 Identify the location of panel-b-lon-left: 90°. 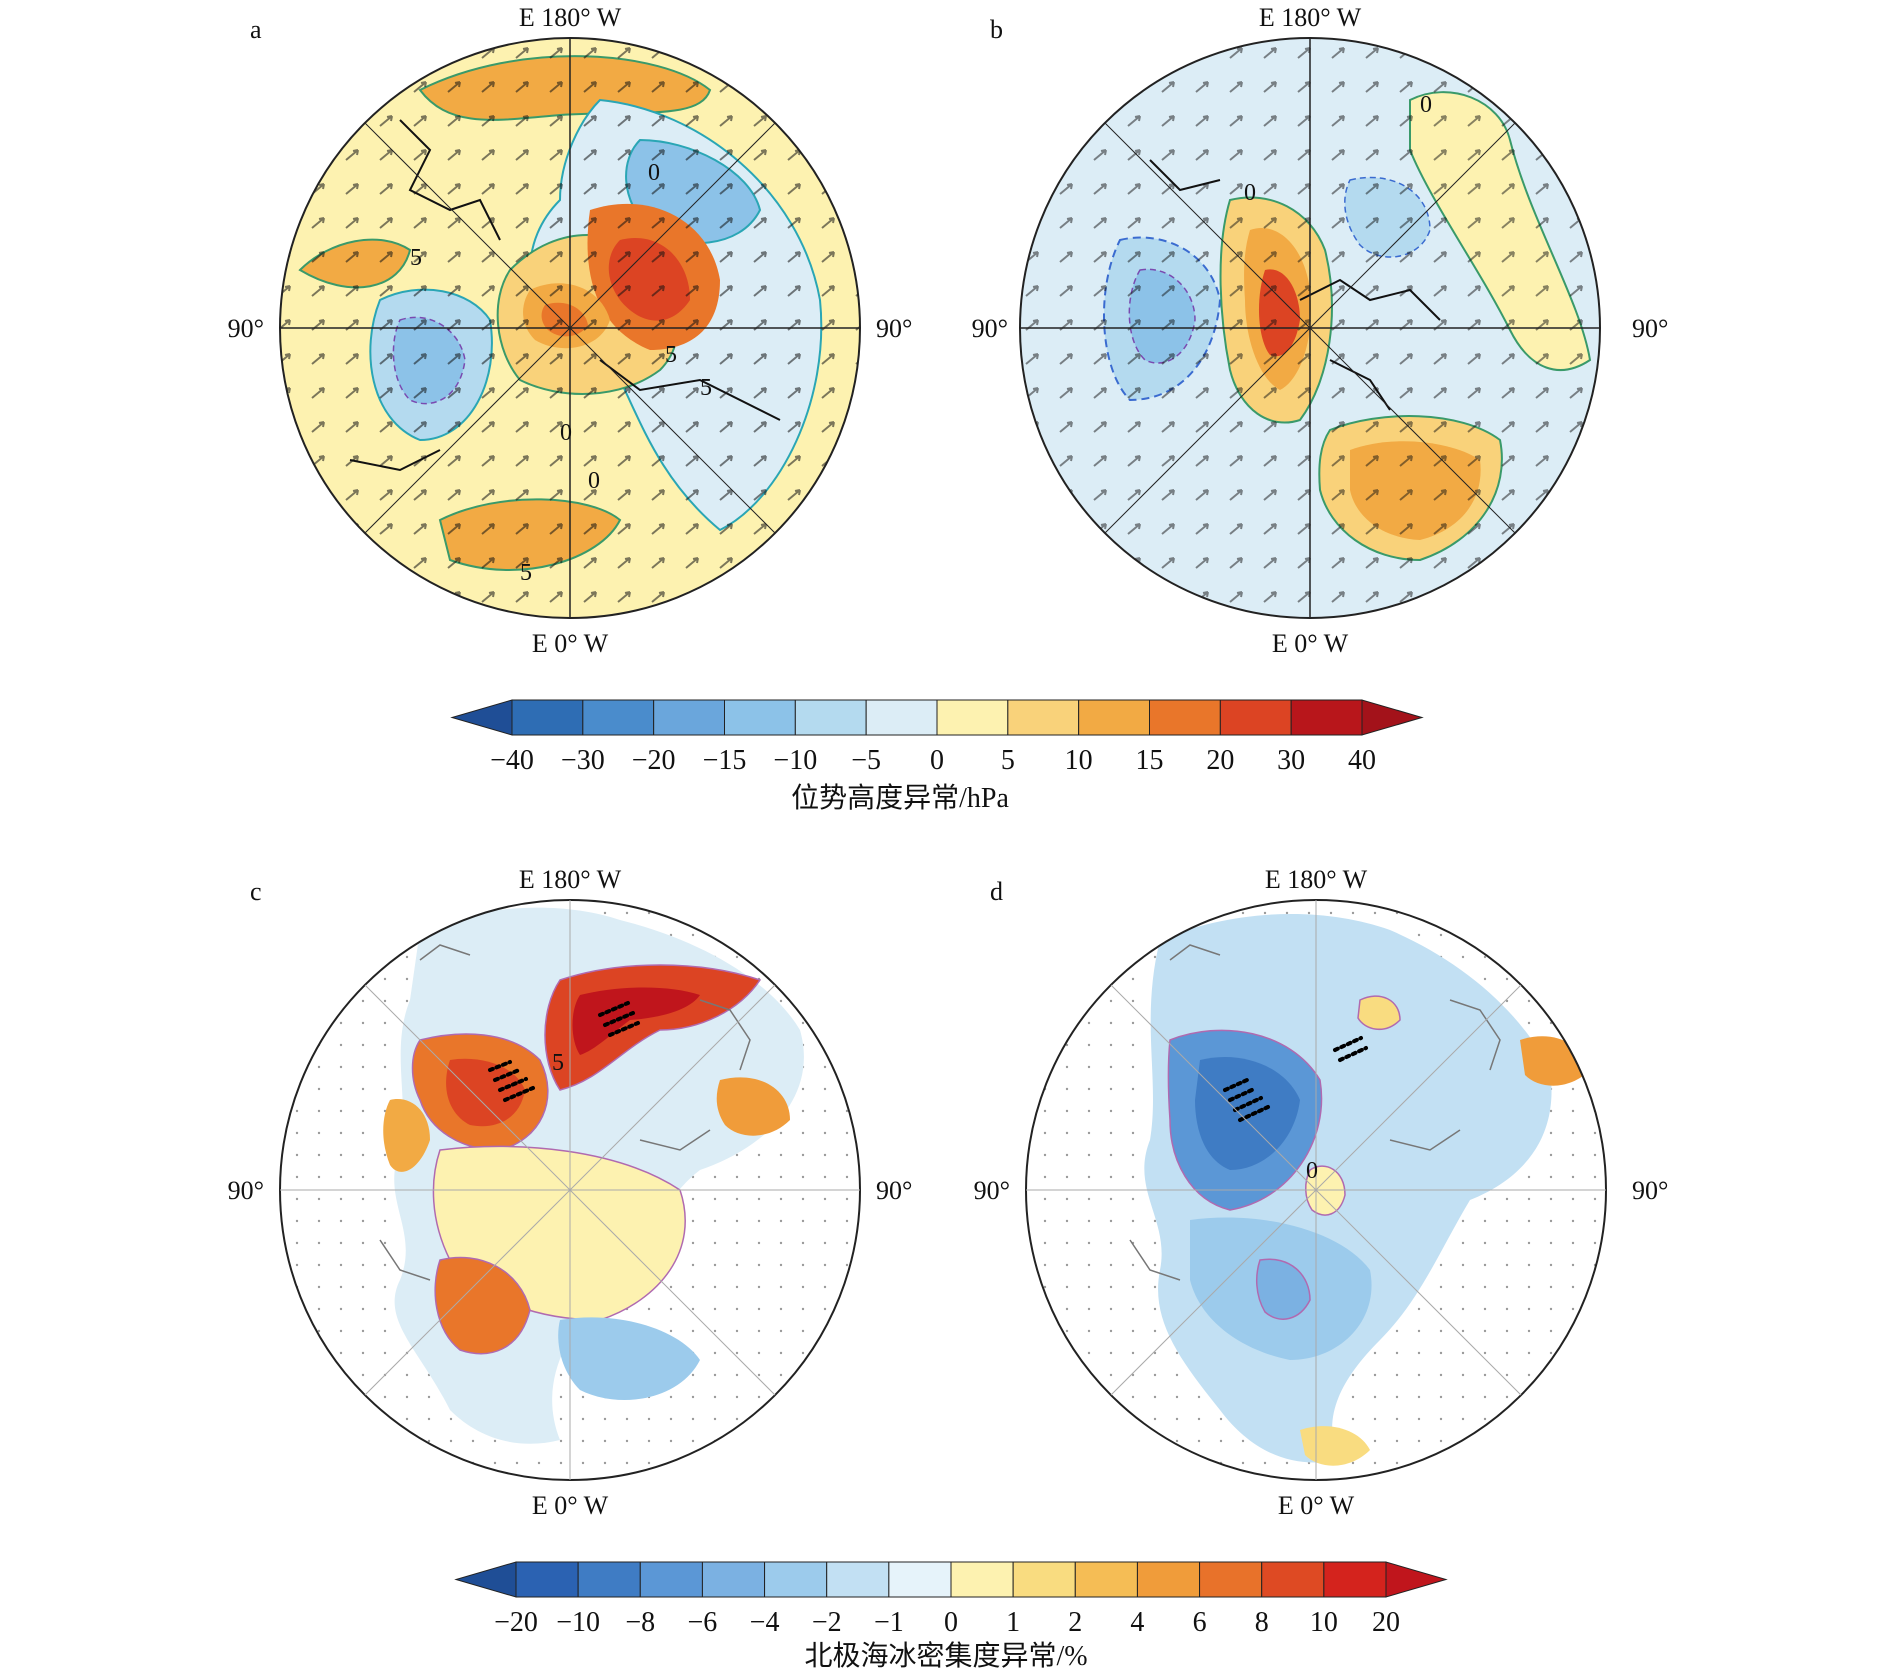
(990, 328).